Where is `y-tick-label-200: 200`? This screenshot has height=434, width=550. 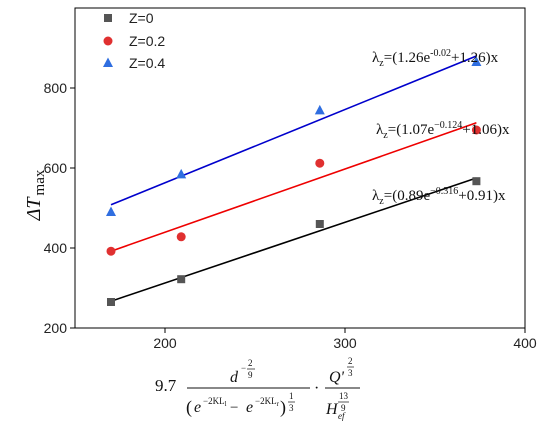 y-tick-label-200: 200 is located at coordinates (56, 328).